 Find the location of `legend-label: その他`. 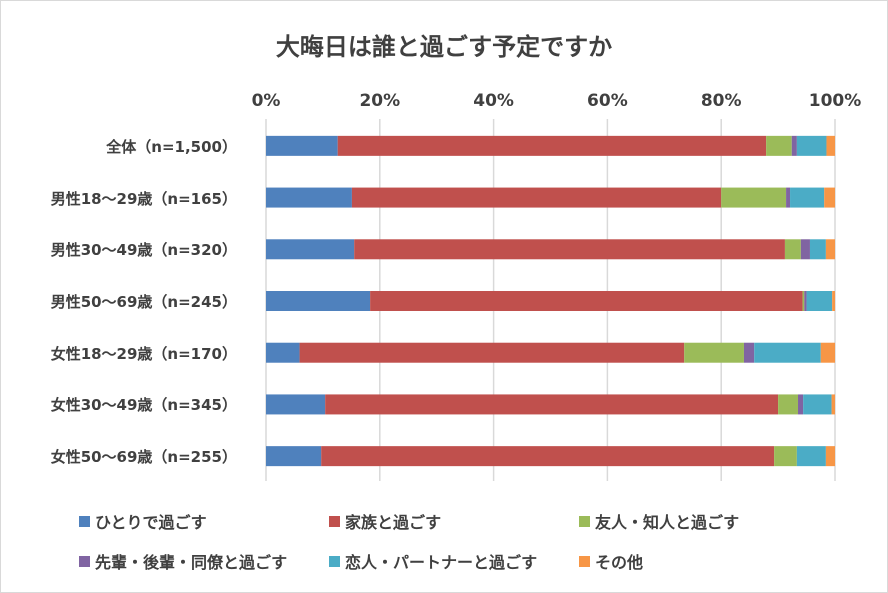

legend-label: その他 is located at coordinates (619, 562).